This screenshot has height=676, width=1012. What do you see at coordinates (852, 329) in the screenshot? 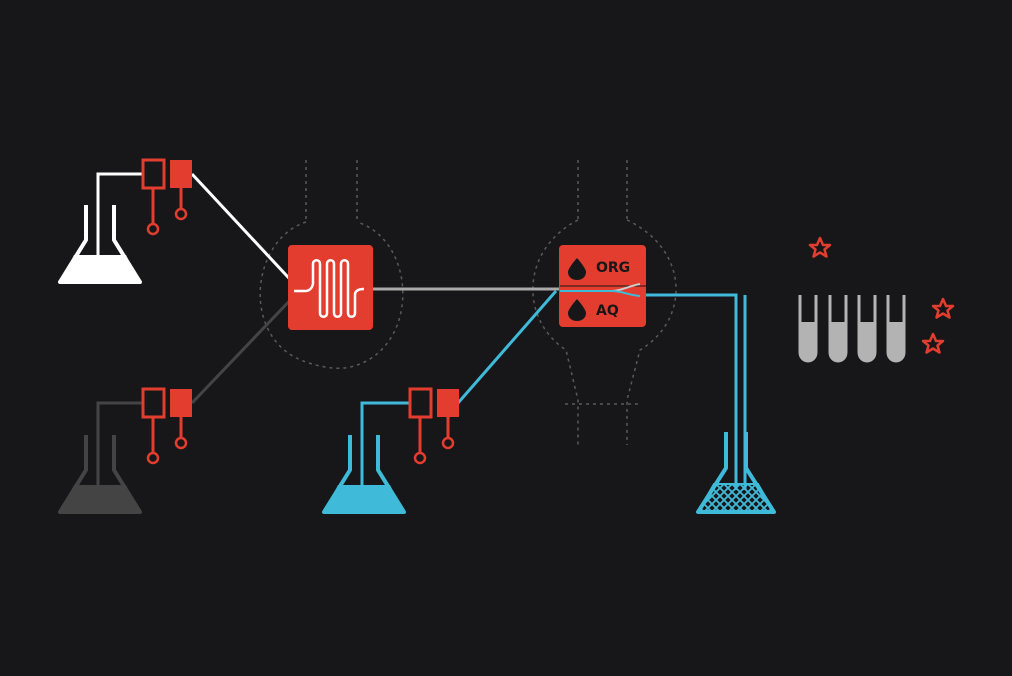
I see `collection-tubes` at bounding box center [852, 329].